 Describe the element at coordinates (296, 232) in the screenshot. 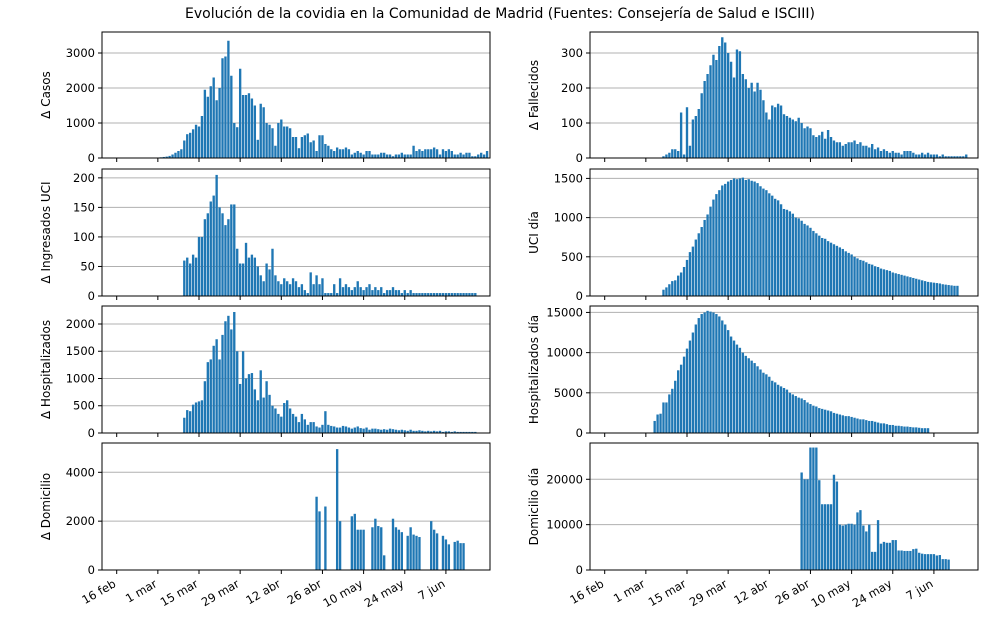

I see `axes-frame` at that location.